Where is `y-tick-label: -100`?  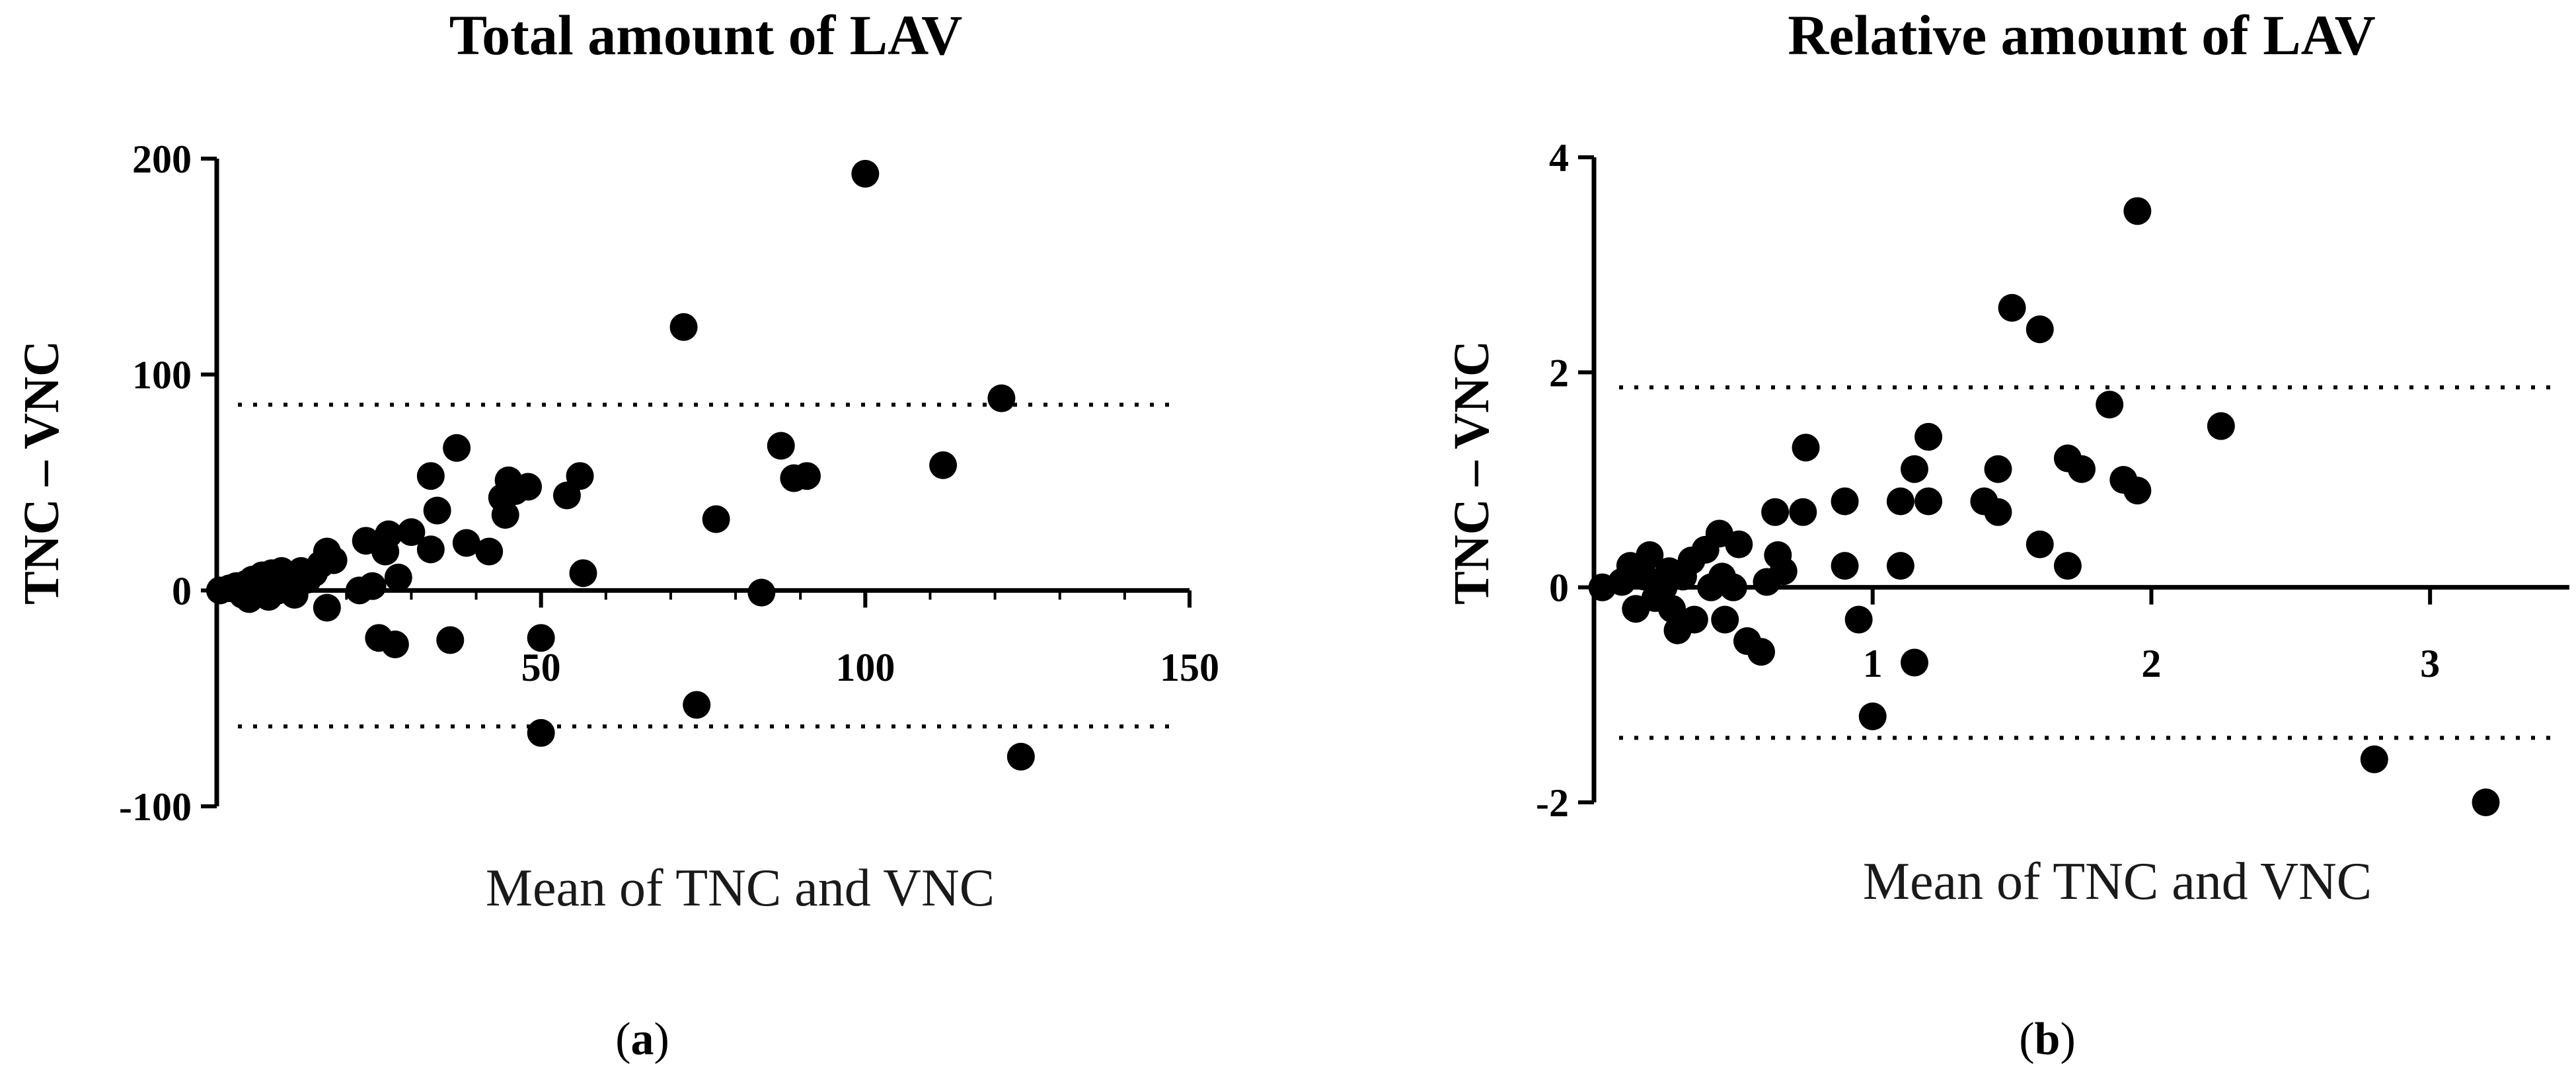 y-tick-label: -100 is located at coordinates (156, 807).